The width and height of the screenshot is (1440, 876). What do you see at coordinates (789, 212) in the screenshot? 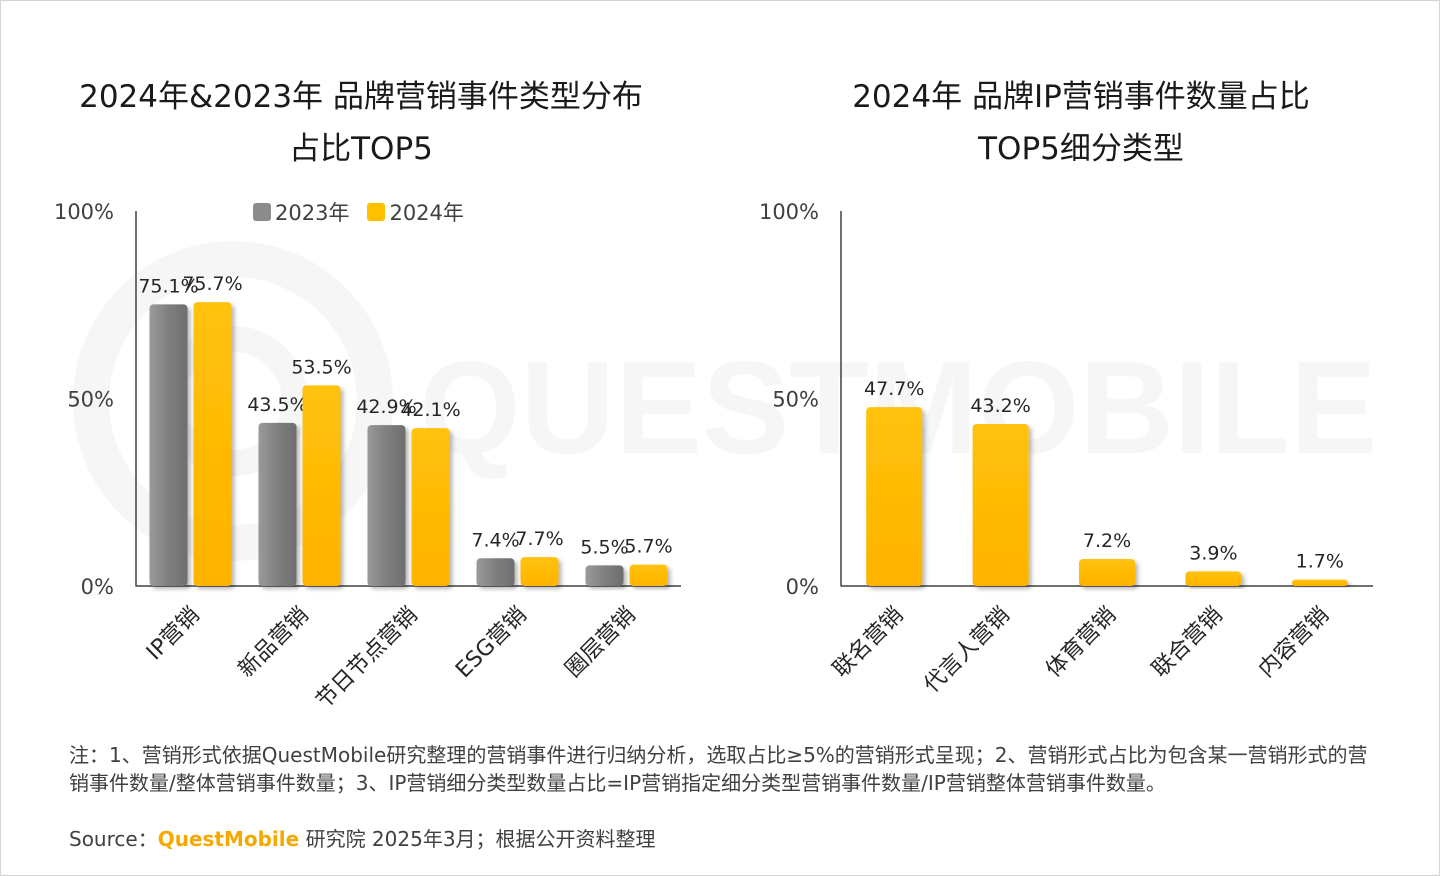
I see `right-y-tick-label: 100%` at bounding box center [789, 212].